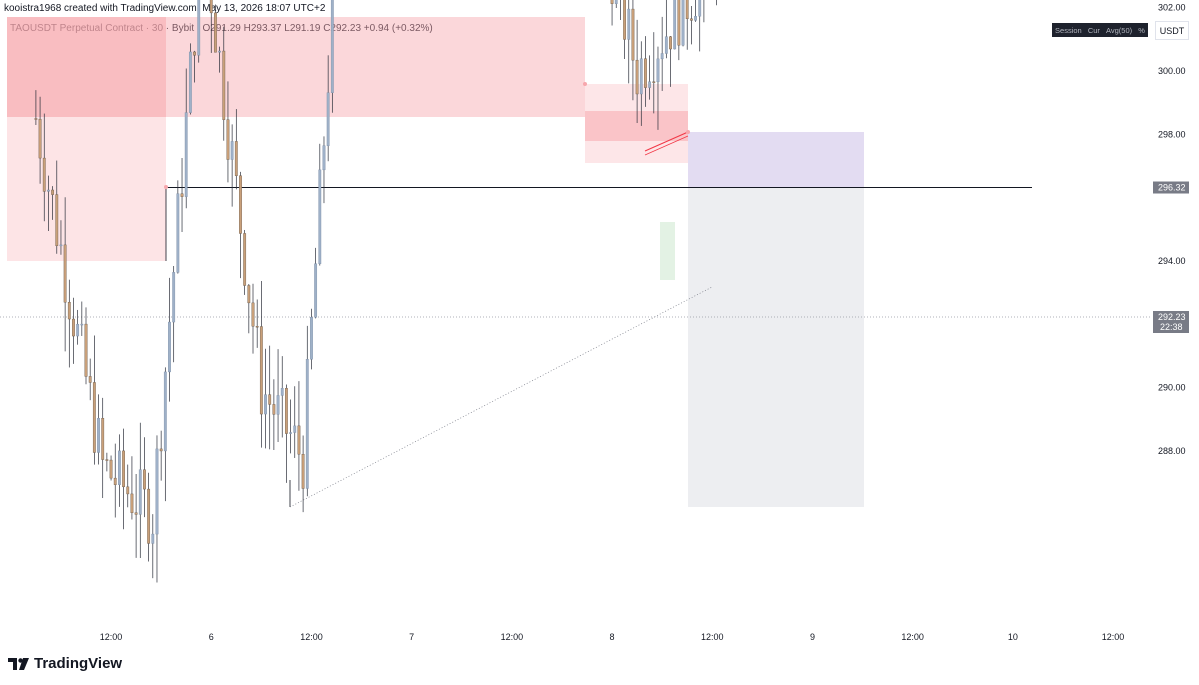 Image resolution: width=1199 pixels, height=685 pixels. I want to click on high-label: H, so click(247, 28).